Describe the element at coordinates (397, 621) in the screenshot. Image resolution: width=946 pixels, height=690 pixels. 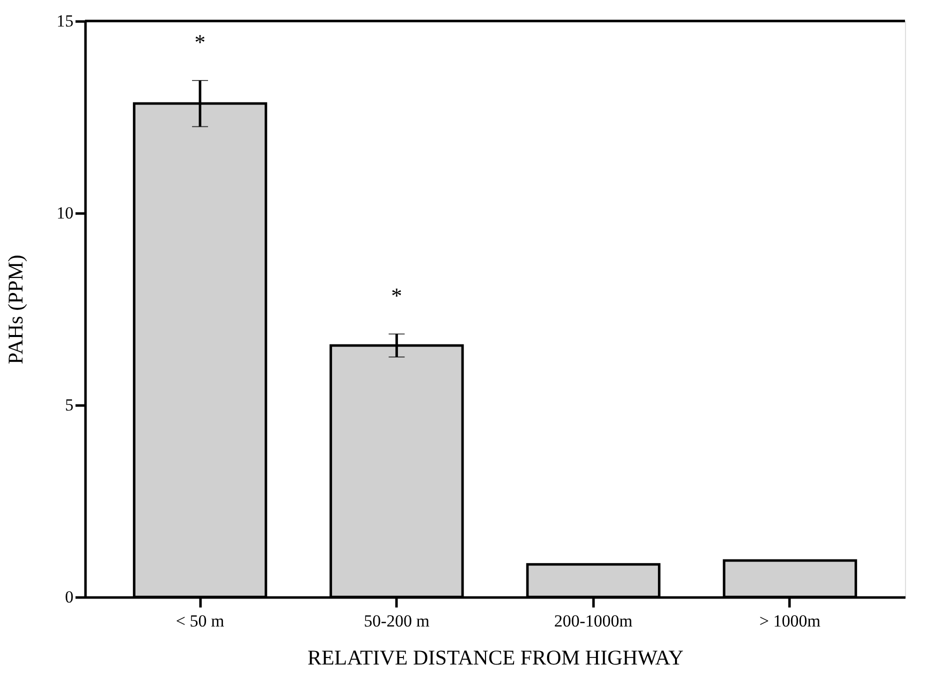
I see `x-tick-label: 50-200 m` at that location.